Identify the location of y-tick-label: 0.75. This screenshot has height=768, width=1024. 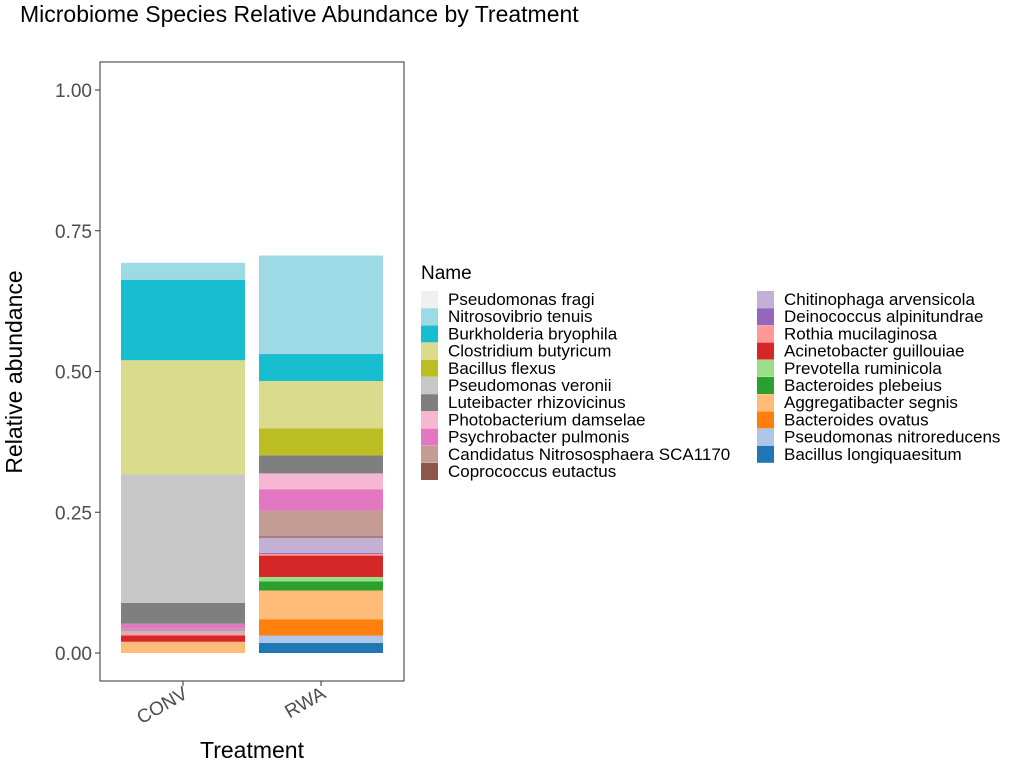
(73, 232).